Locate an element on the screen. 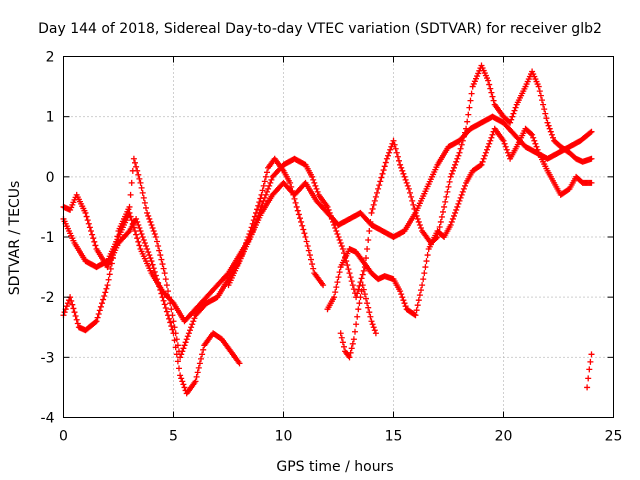 Image resolution: width=640 pixels, height=480 pixels. y-tick-label: 0 is located at coordinates (50, 178).